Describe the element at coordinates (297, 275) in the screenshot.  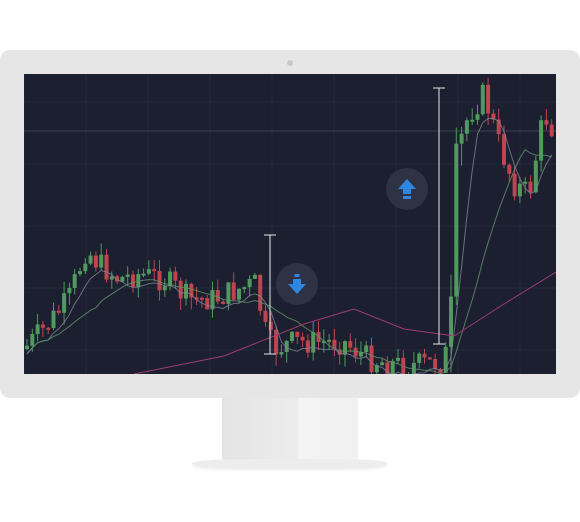
I see `sell-signal-bar` at that location.